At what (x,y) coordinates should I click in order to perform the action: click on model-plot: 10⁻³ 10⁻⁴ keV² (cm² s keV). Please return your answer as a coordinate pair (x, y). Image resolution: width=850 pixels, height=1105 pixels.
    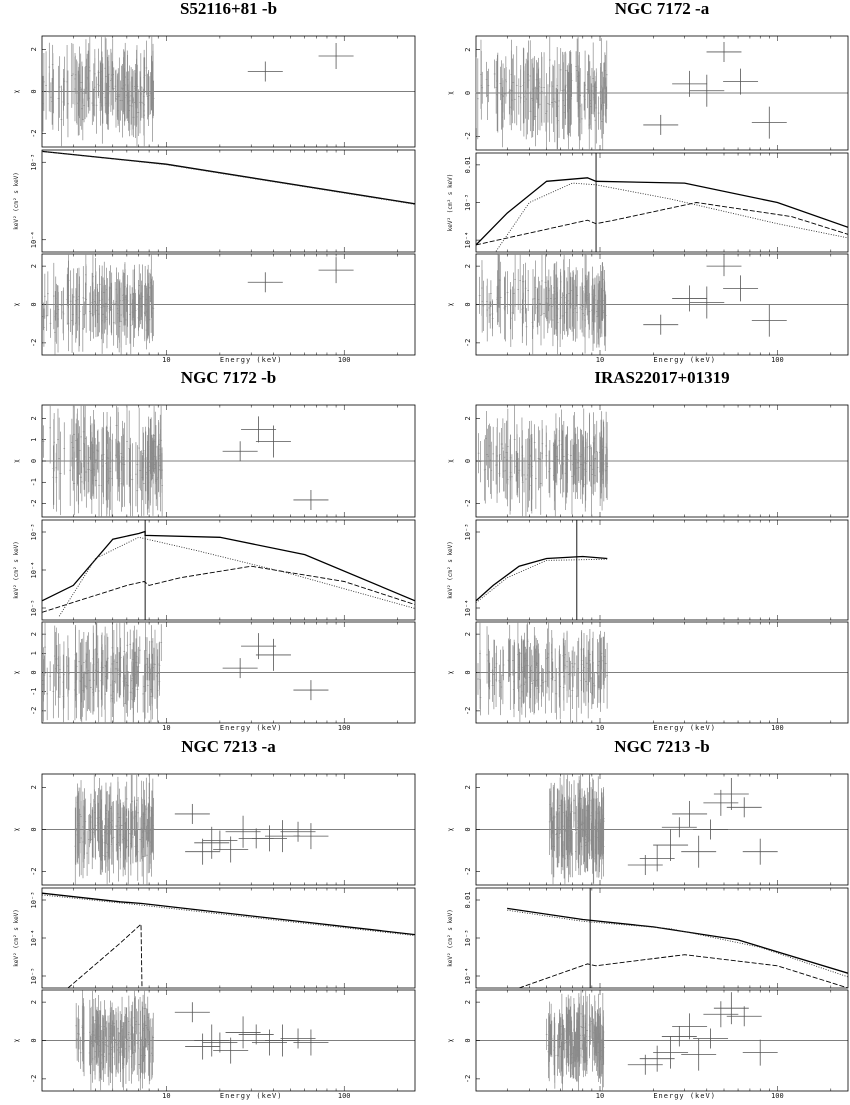
    Looking at the image, I should click on (648, 570).